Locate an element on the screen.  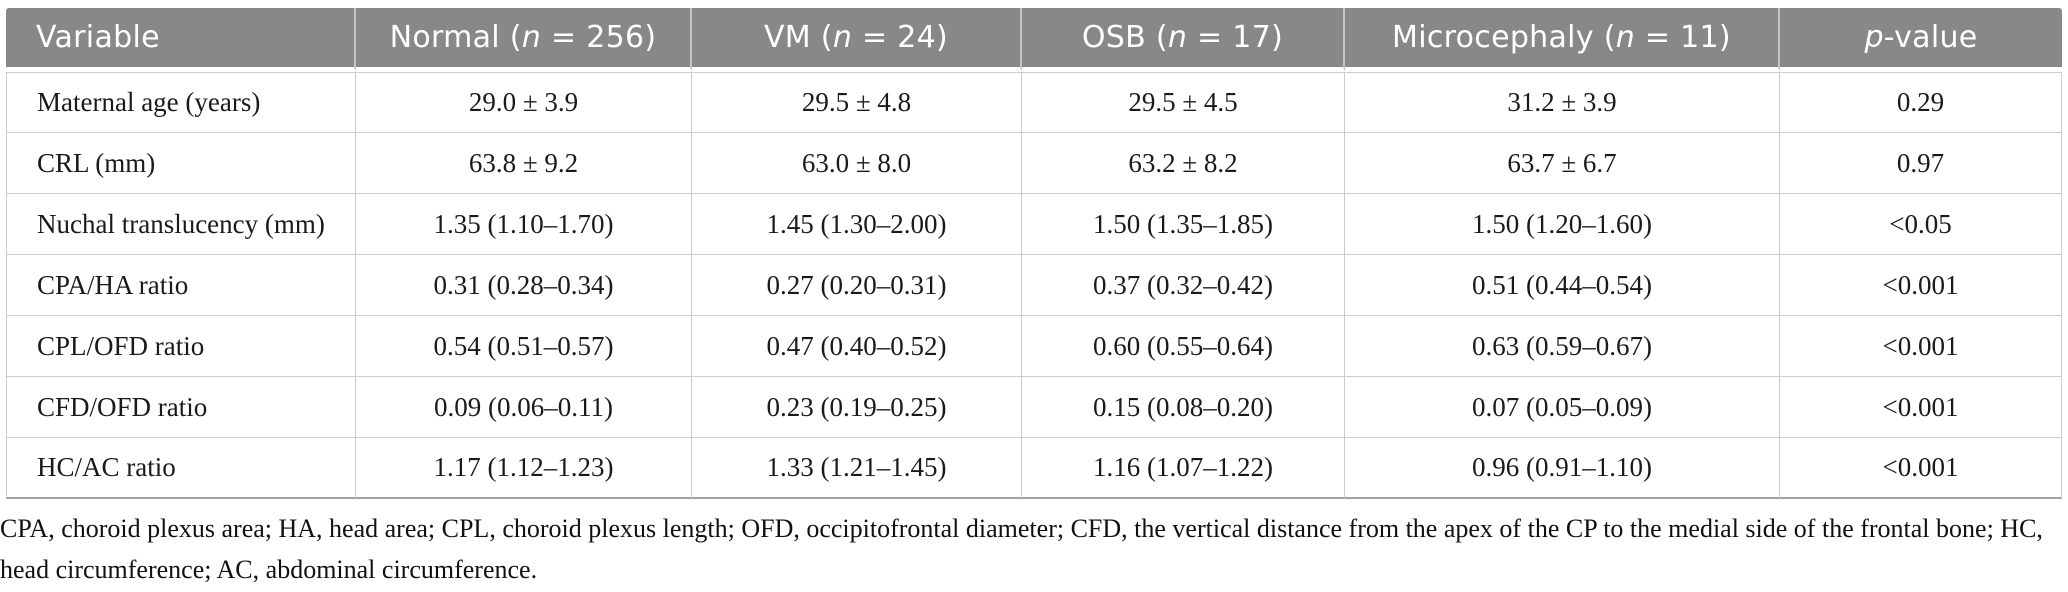
cell-osb: 1.50 (1.35–1.85) is located at coordinates (1183, 224).